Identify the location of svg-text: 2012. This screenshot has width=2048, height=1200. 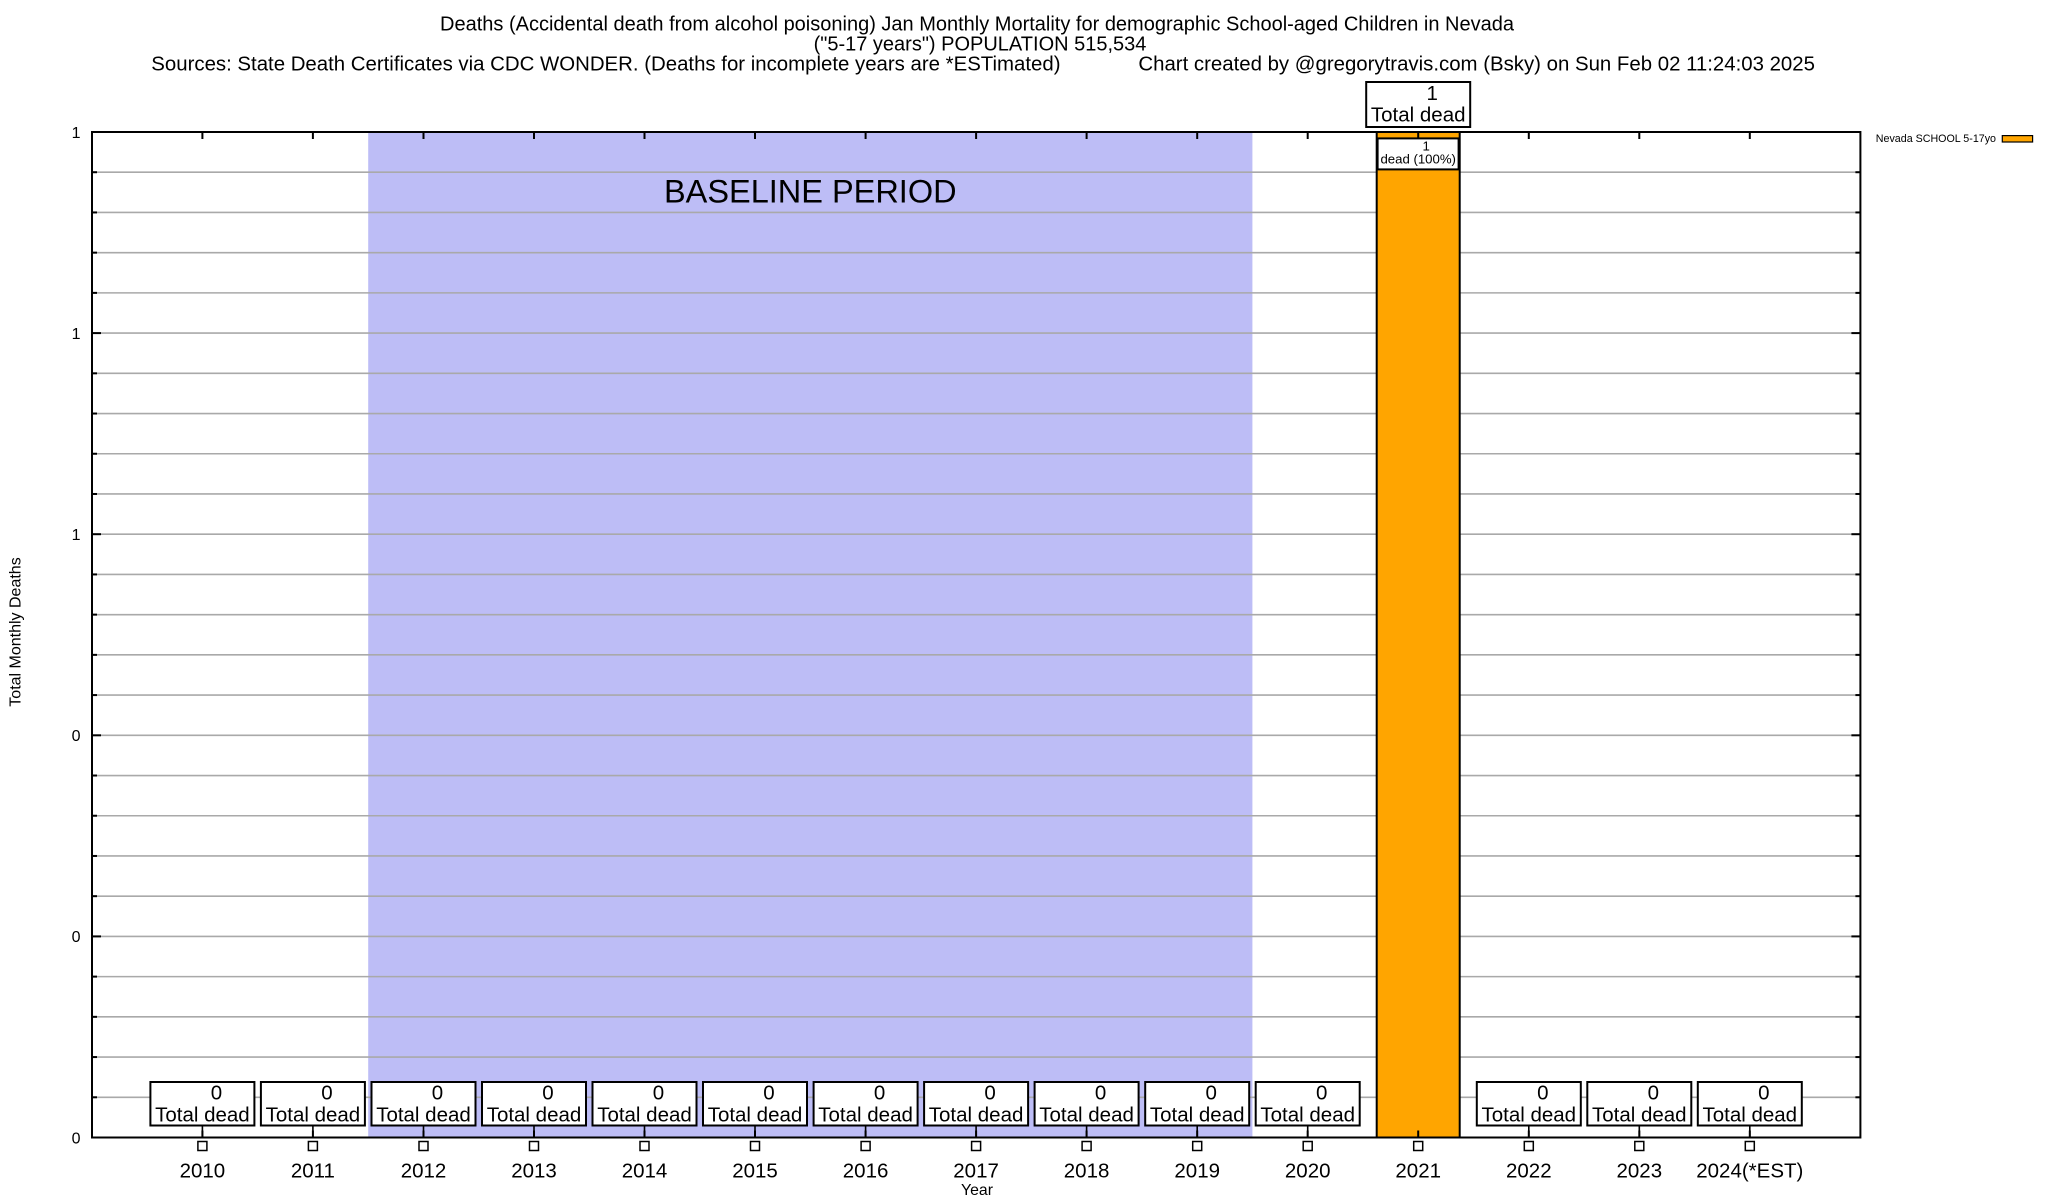
(424, 1171).